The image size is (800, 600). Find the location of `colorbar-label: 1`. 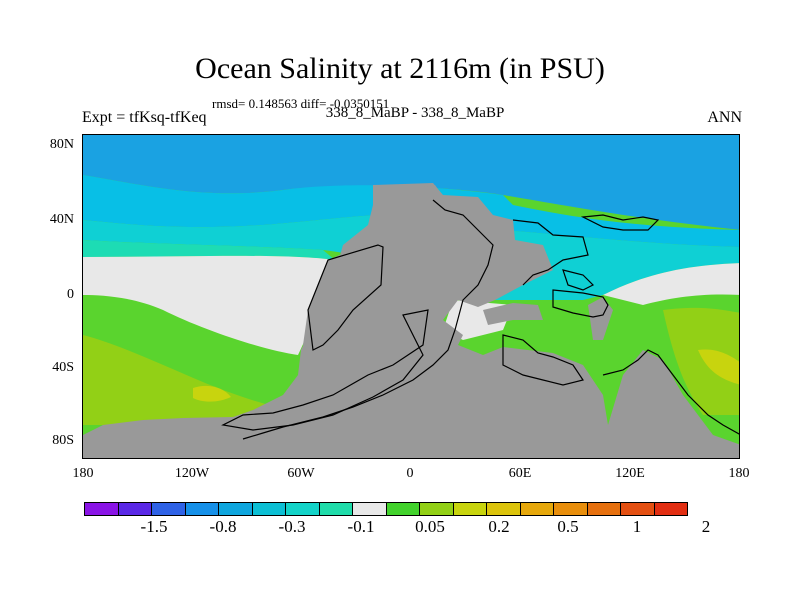

colorbar-label: 1 is located at coordinates (637, 526).